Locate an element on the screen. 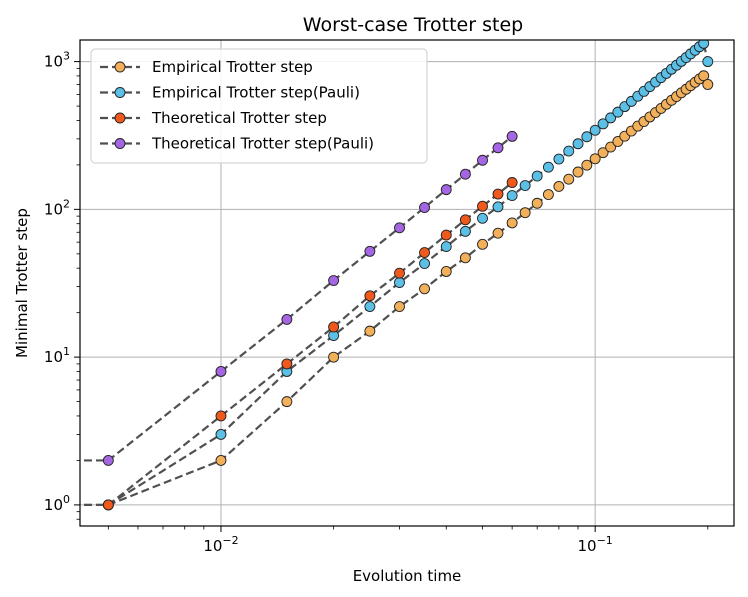  y-tick-label: 10¹ is located at coordinates (57, 355).